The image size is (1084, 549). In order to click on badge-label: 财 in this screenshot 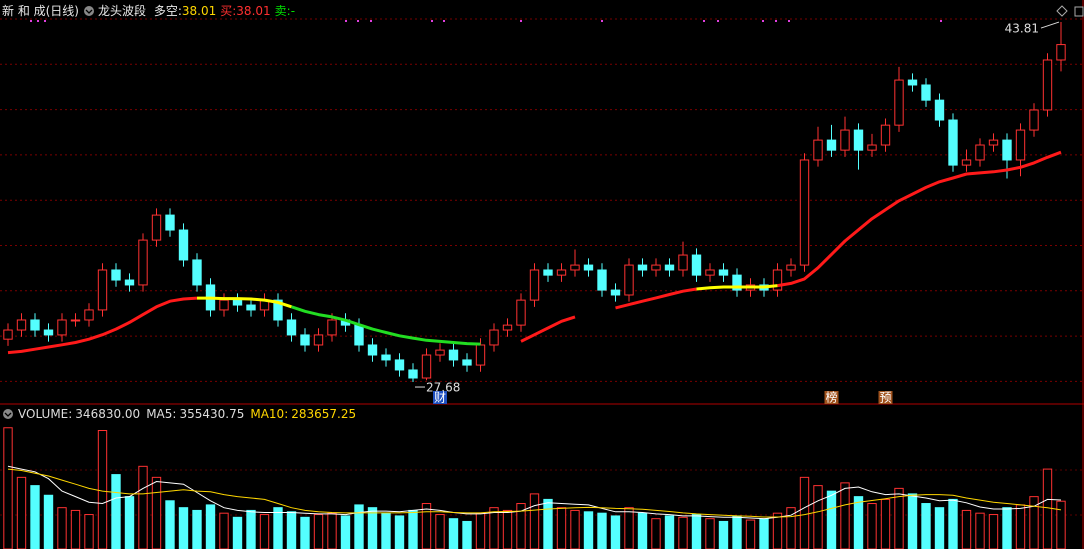, I will do `click(440, 398)`.